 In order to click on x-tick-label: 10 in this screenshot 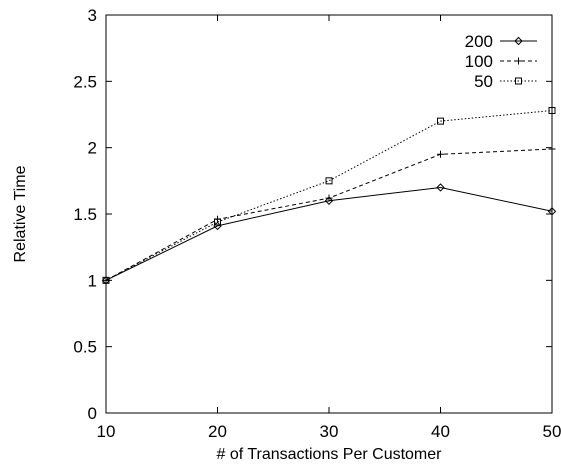, I will do `click(106, 431)`.